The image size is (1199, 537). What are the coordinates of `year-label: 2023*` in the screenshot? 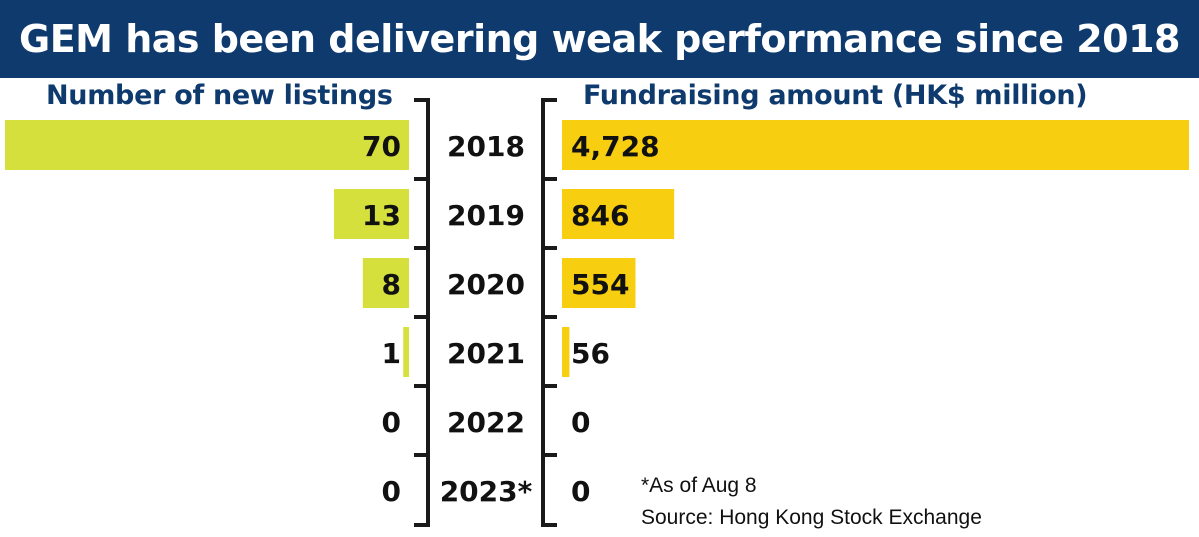 It's located at (486, 491).